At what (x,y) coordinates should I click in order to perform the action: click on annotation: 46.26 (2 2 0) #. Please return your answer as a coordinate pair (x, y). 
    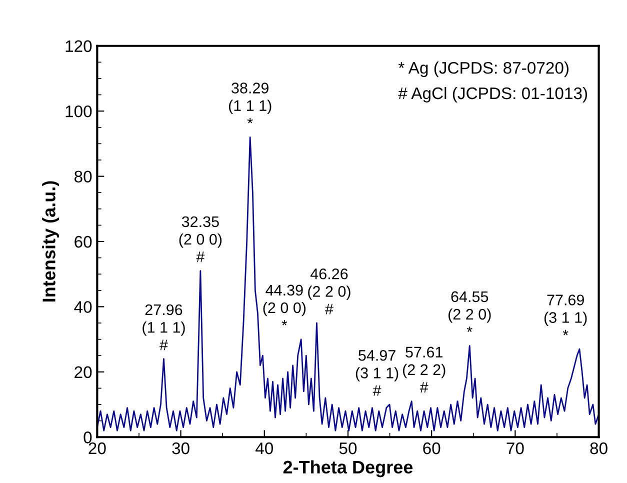
    Looking at the image, I should click on (329, 291).